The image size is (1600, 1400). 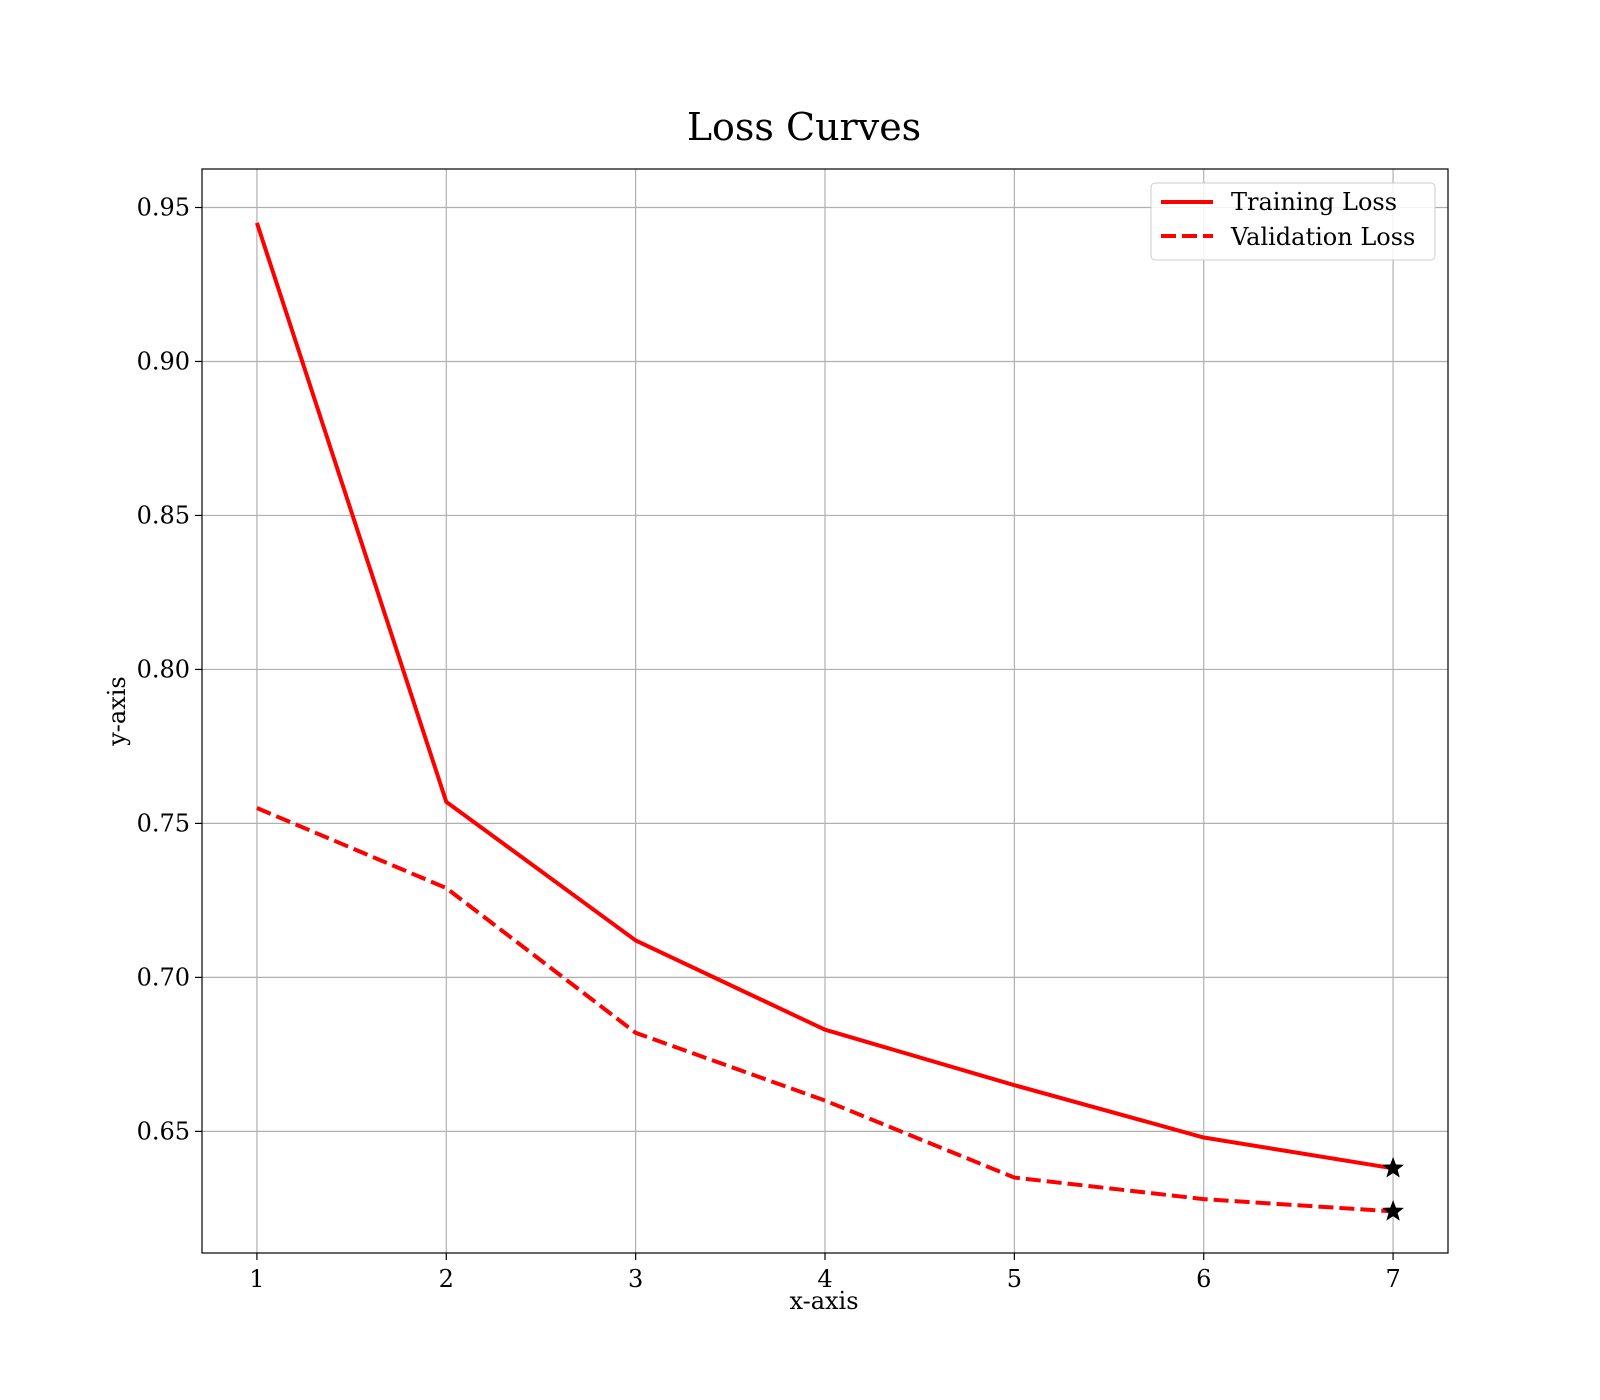 What do you see at coordinates (163, 823) in the screenshot?
I see `y-tick-label: 0.75` at bounding box center [163, 823].